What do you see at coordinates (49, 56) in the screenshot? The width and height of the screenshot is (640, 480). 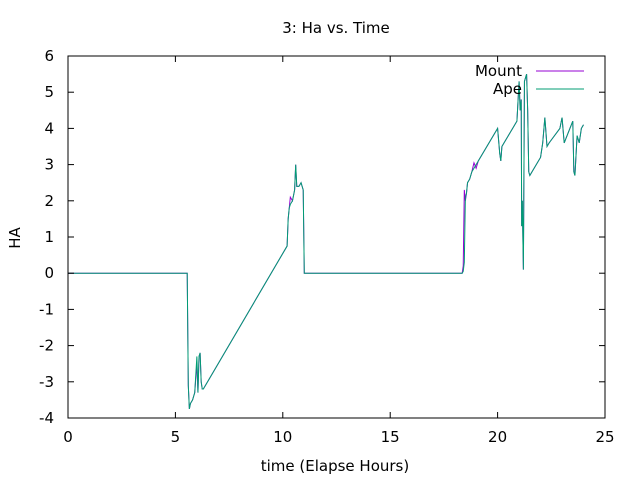 I see `y-tick-label: 6` at bounding box center [49, 56].